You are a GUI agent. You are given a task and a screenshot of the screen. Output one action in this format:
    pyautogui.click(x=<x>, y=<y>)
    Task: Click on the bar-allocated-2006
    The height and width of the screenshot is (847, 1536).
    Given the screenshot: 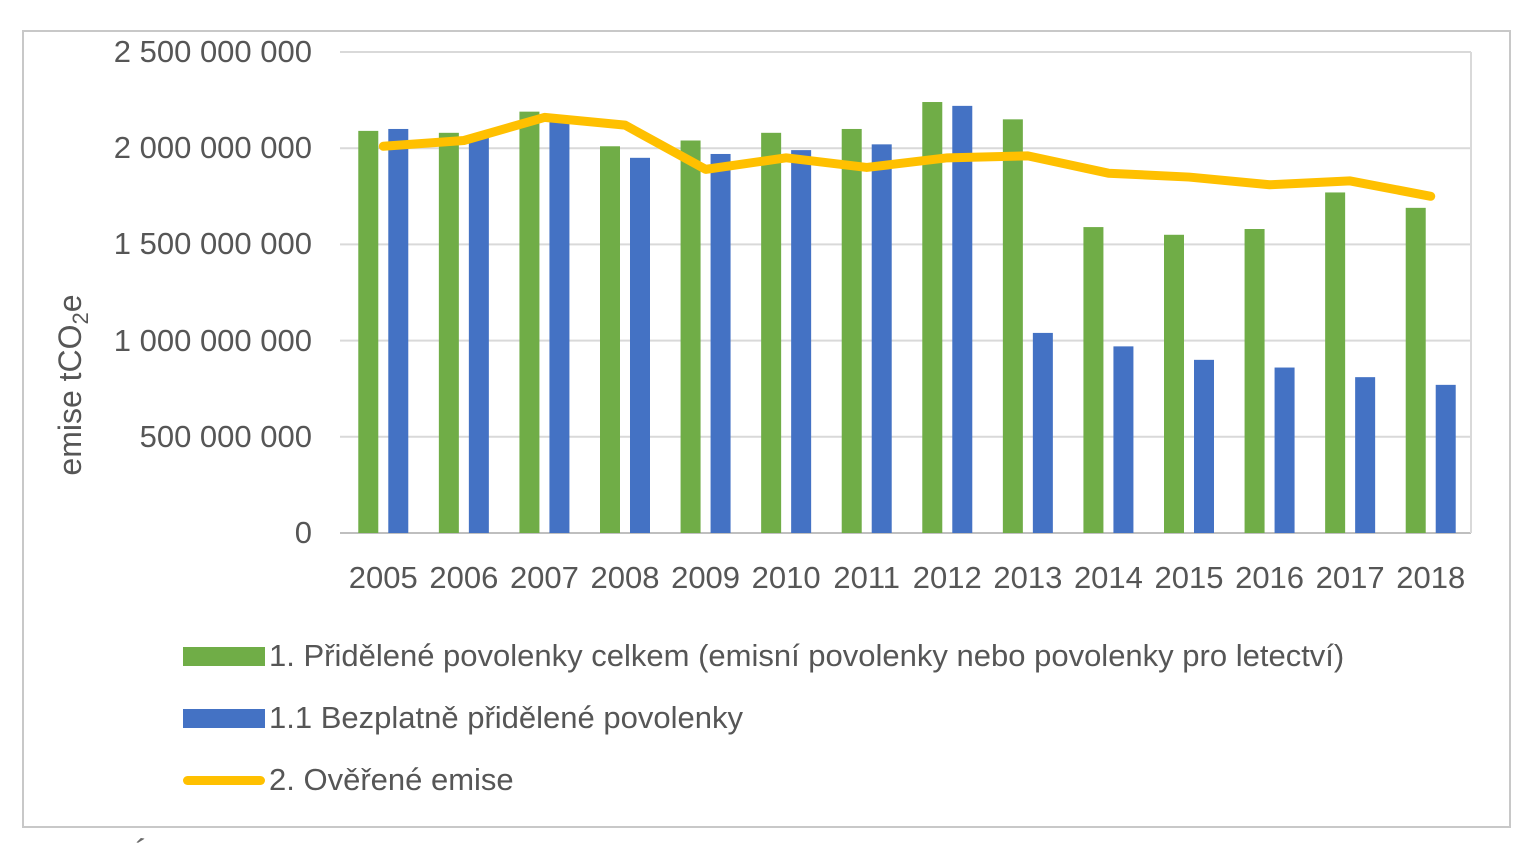 What is the action you would take?
    pyautogui.click(x=448, y=333)
    